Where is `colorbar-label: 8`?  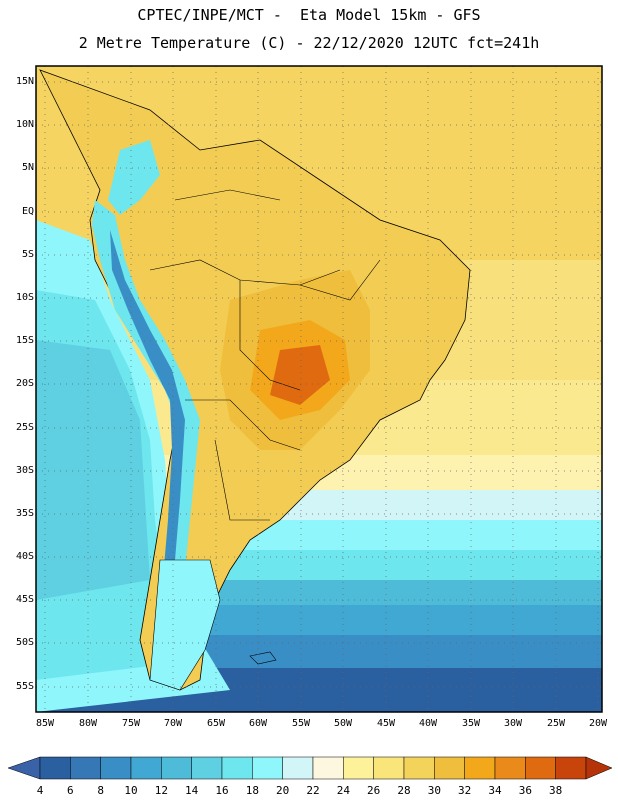 colorbar-label: 8 is located at coordinates (100, 790).